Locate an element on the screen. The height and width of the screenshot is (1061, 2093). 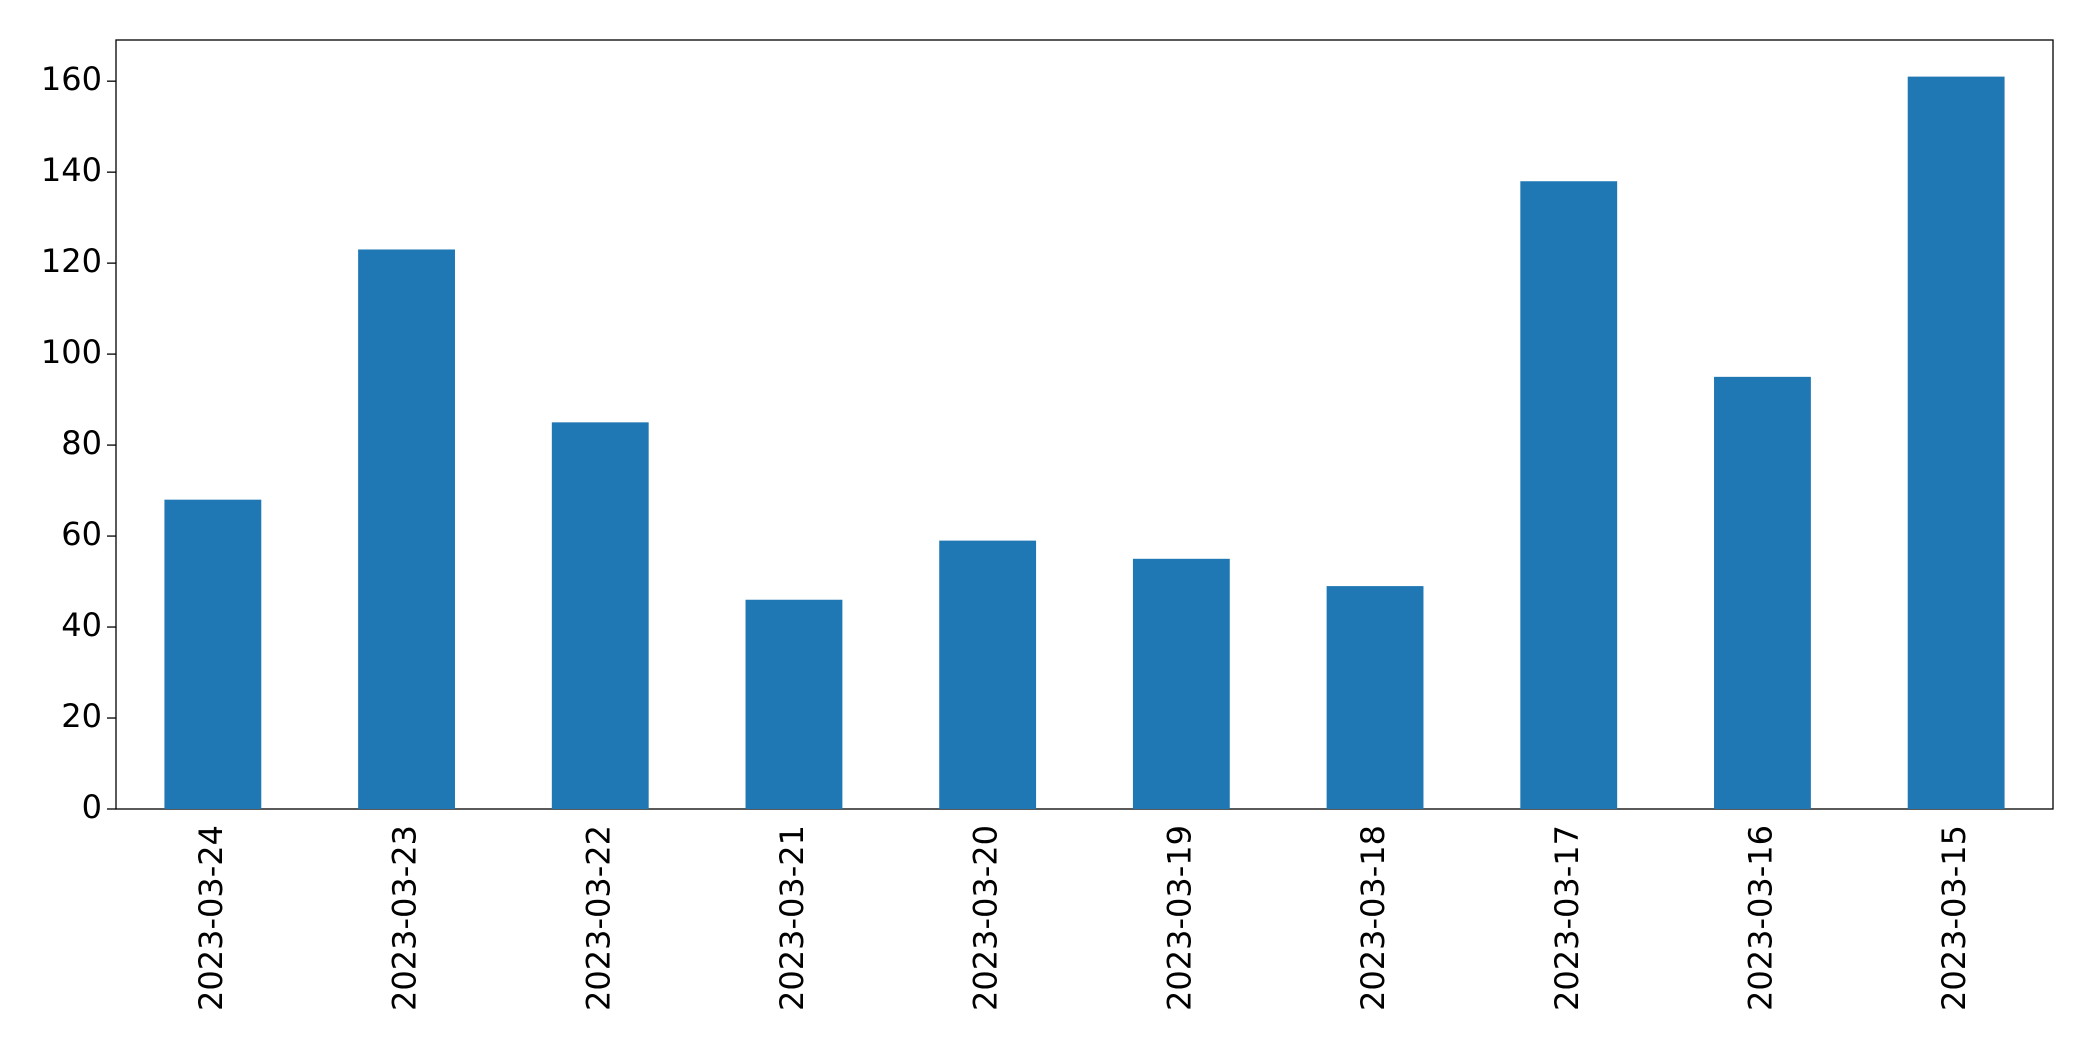
y-tick-label: 40 is located at coordinates (81, 625).